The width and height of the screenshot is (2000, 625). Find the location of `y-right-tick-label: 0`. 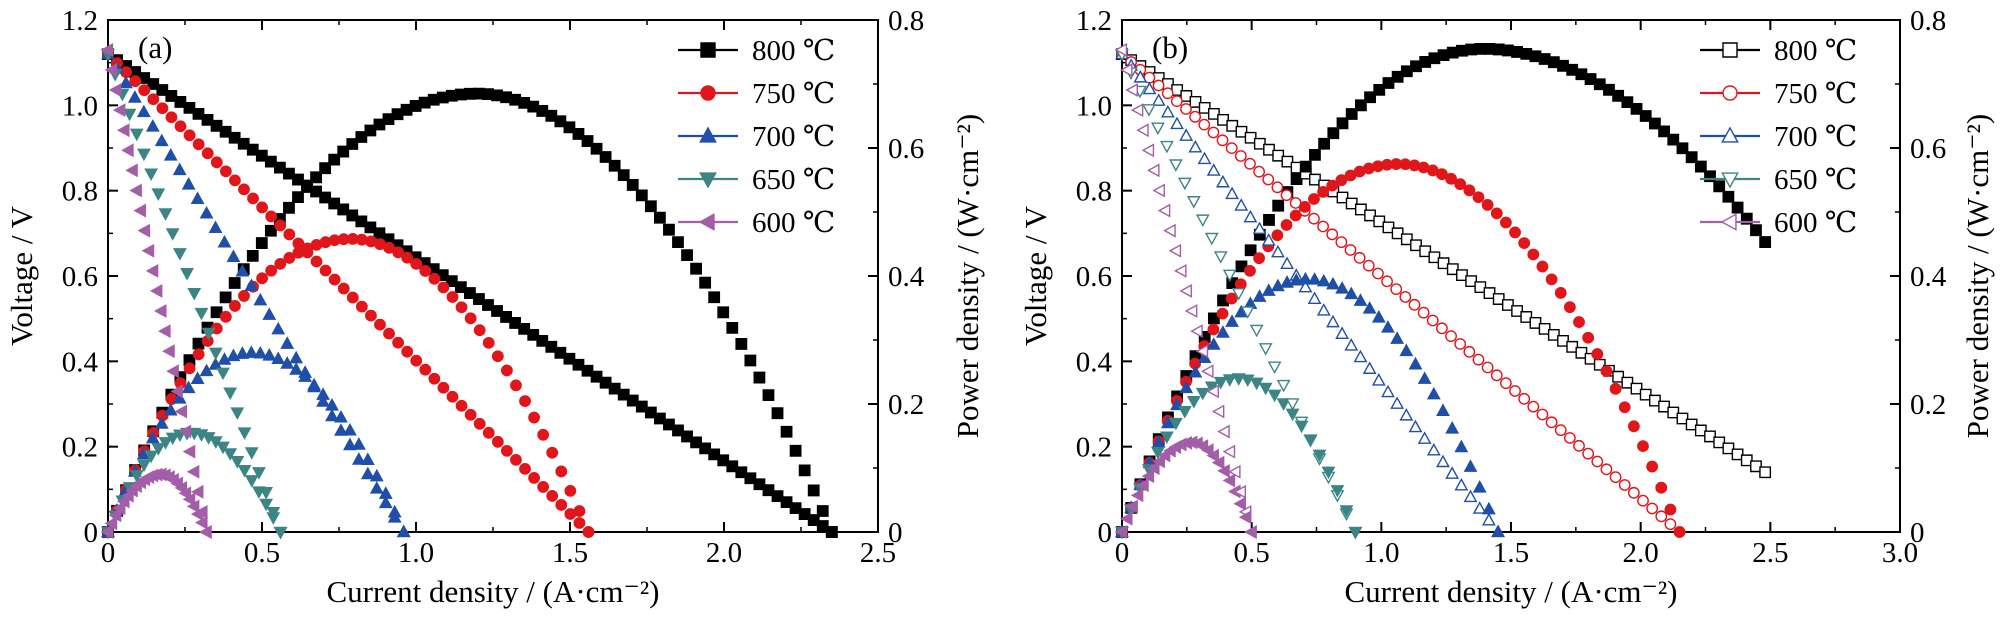

y-right-tick-label: 0 is located at coordinates (1917, 533).